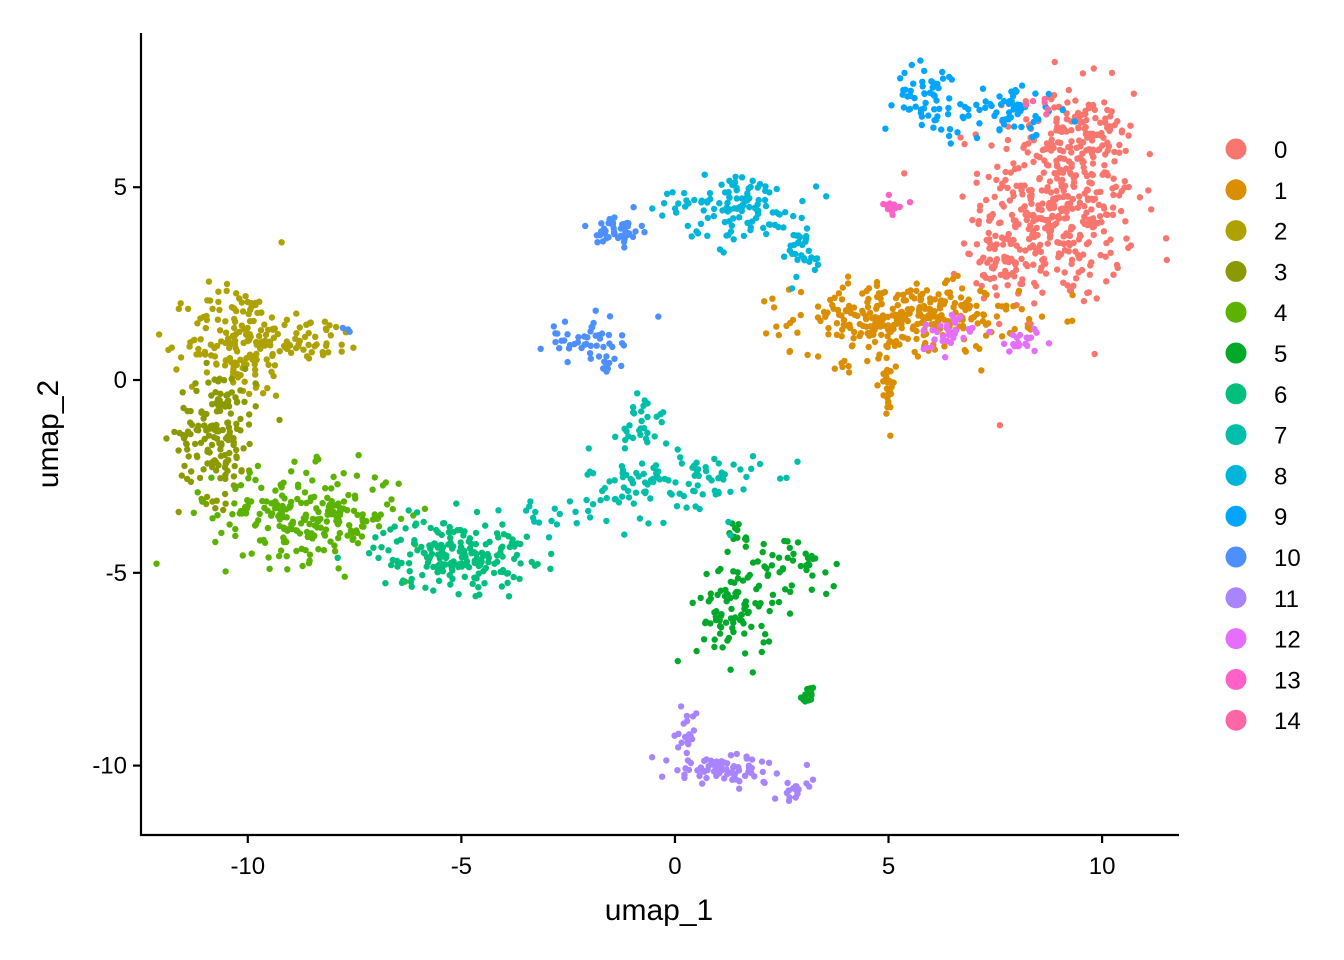 The image size is (1344, 960). Describe the element at coordinates (1256, 313) in the screenshot. I see `legend-item-4: 4` at that location.